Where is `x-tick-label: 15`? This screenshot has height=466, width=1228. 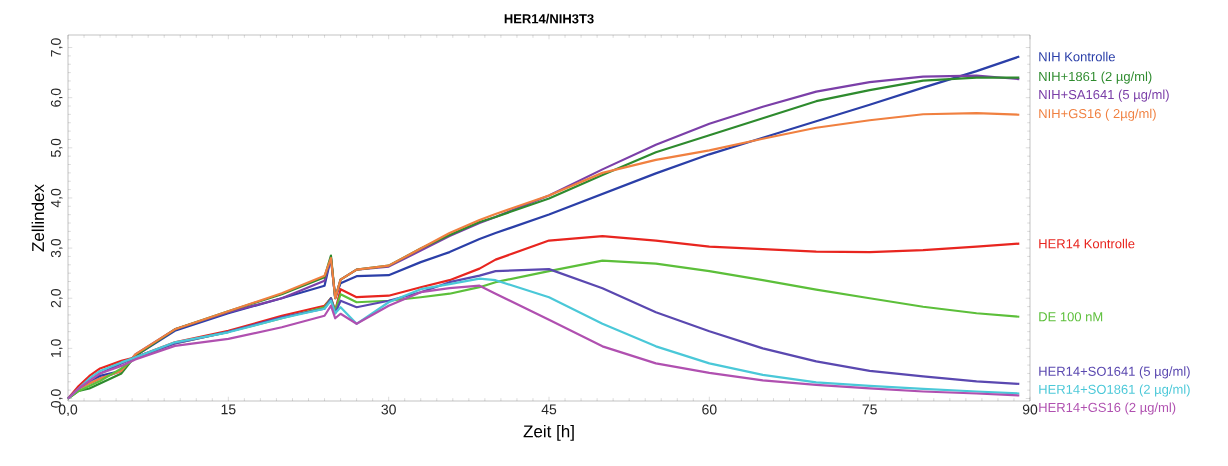 x-tick-label: 15 is located at coordinates (228, 409).